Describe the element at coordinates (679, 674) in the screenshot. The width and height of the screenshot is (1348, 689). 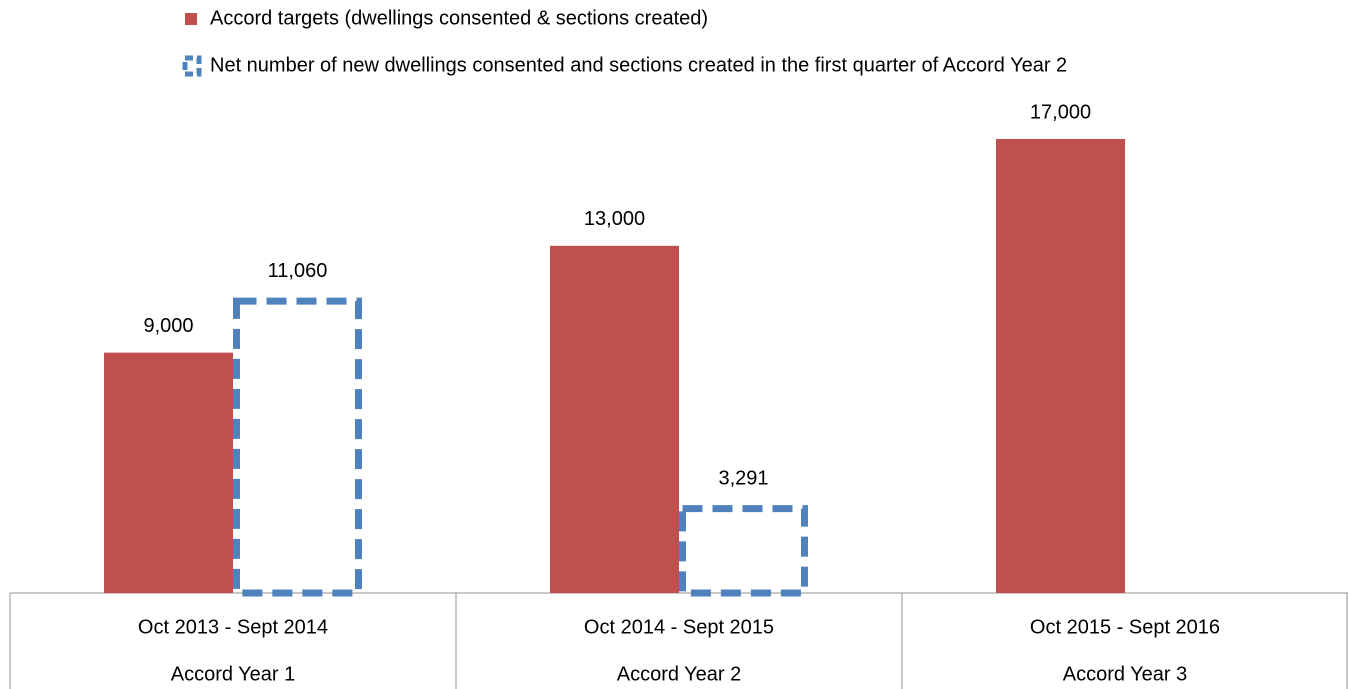
I see `x-group-label: Accord Year 2` at that location.